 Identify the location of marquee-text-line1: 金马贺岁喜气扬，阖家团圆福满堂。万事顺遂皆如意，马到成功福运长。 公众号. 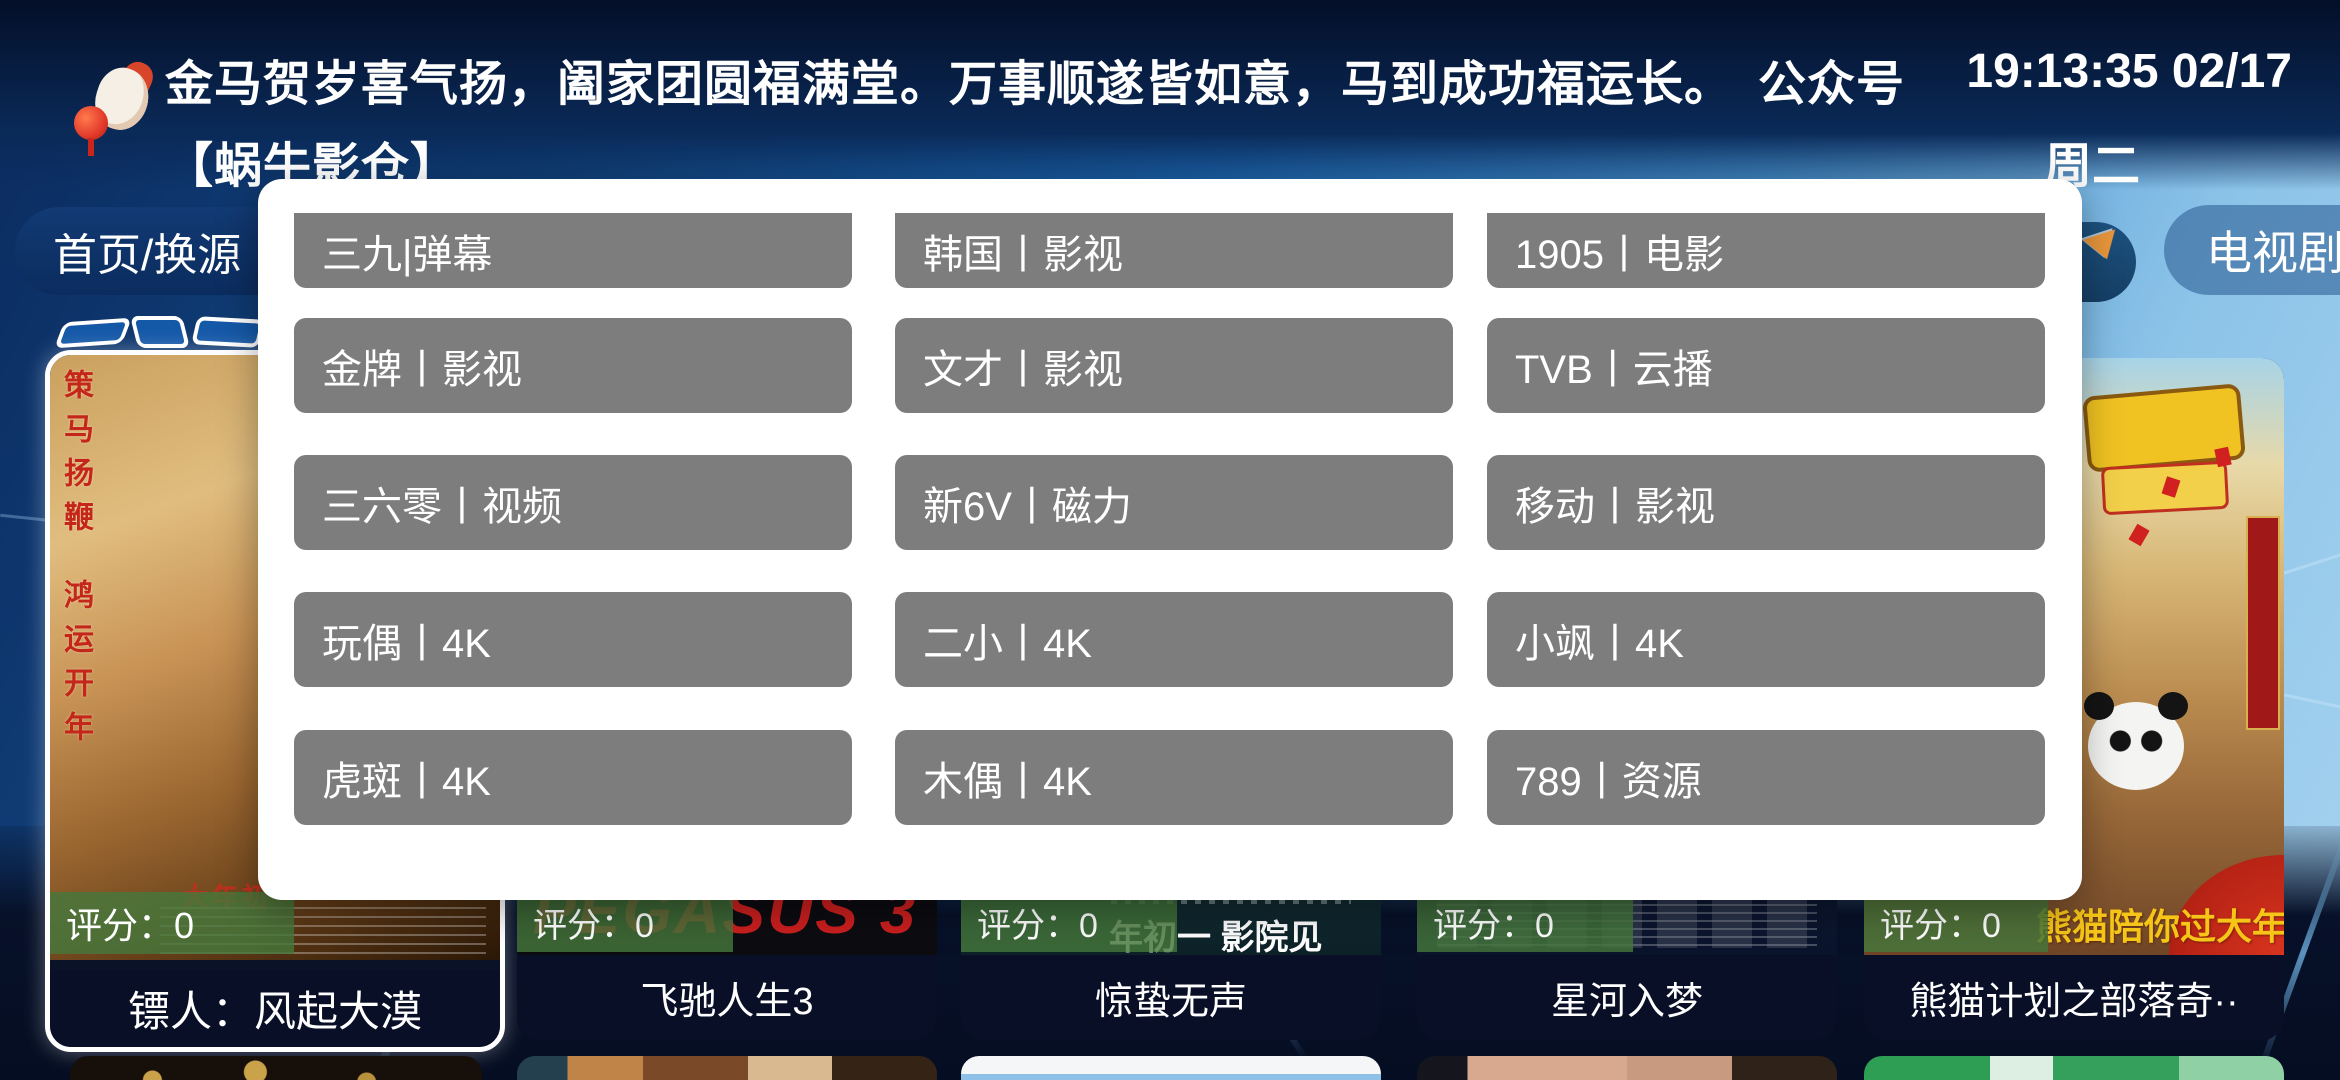
(1035, 84).